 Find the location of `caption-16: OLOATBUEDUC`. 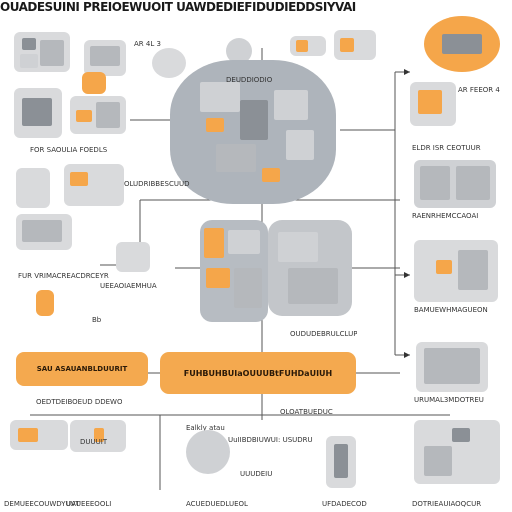

caption-16: OLOATBUEDUC is located at coordinates (306, 412).